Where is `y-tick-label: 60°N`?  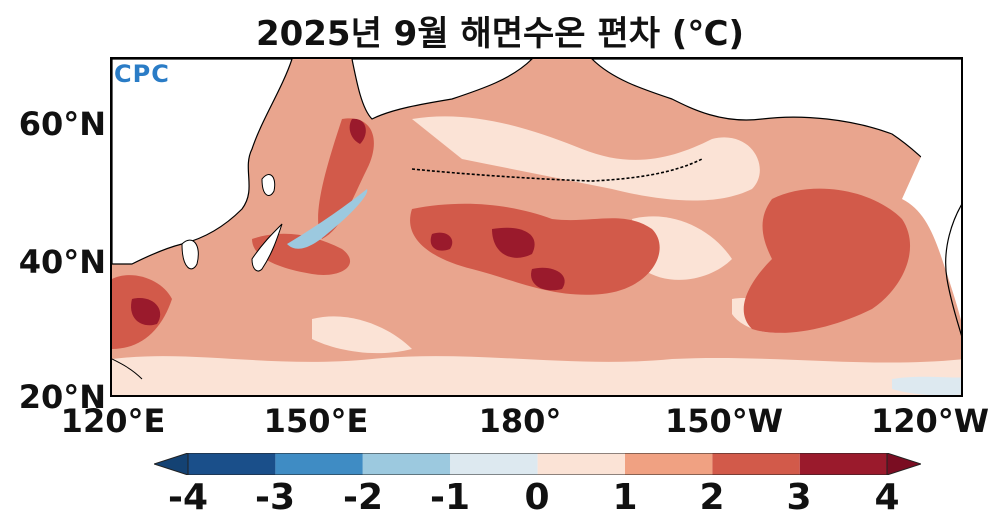 y-tick-label: 60°N is located at coordinates (62, 124).